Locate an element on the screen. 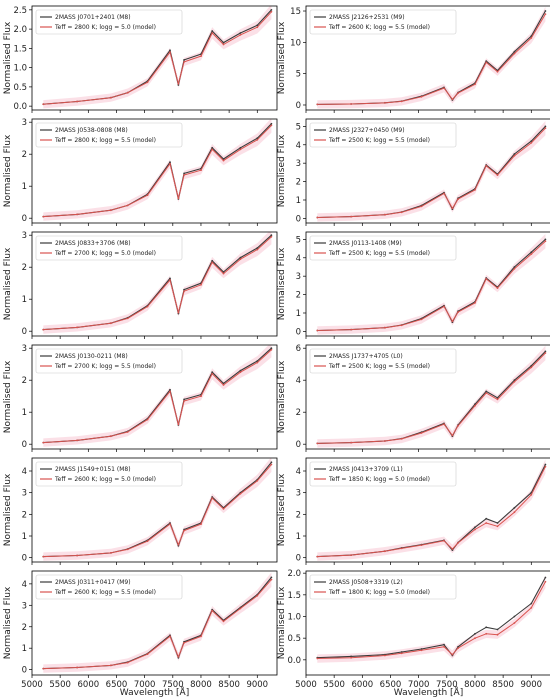  y-tick-label: 2.5 is located at coordinates (20, 11).